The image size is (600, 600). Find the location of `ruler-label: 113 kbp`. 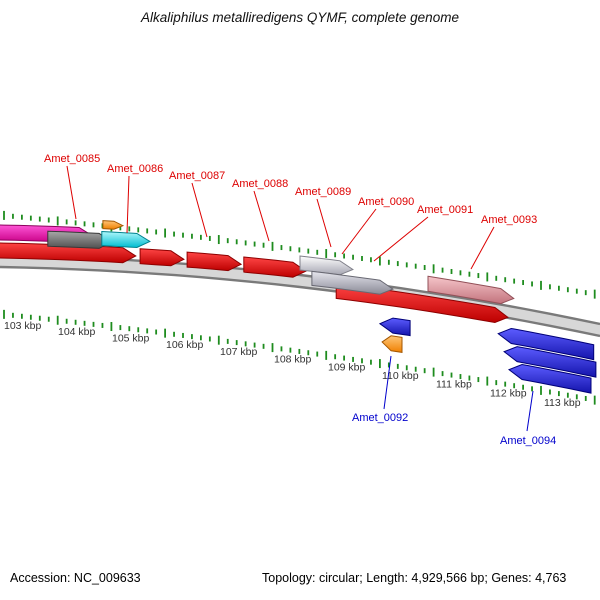

ruler-label: 113 kbp is located at coordinates (562, 403).